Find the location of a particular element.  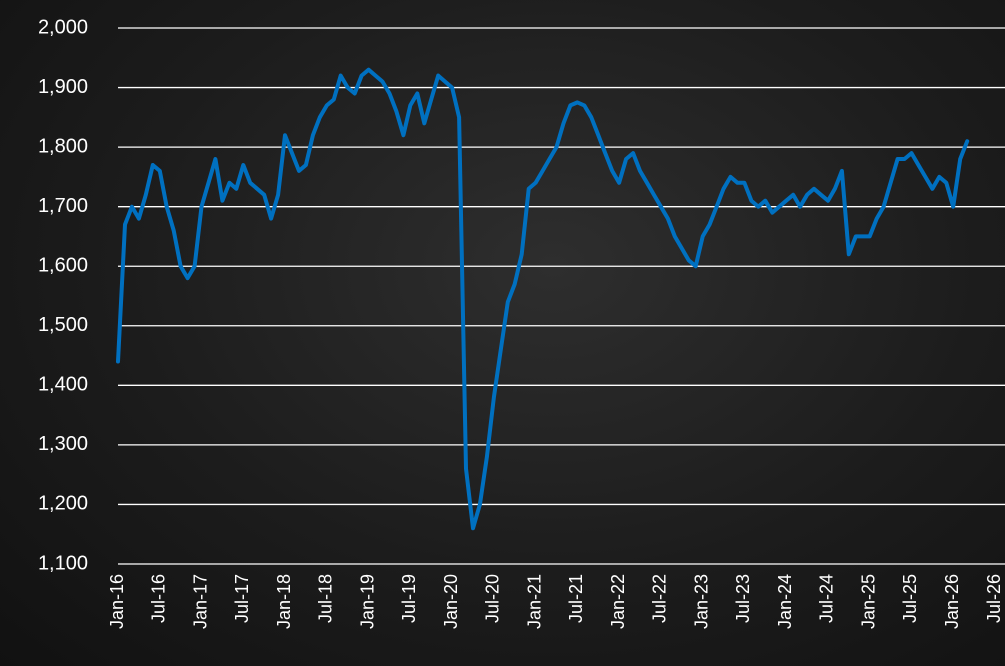

x-tick-label: Jan-23 is located at coordinates (701, 601).